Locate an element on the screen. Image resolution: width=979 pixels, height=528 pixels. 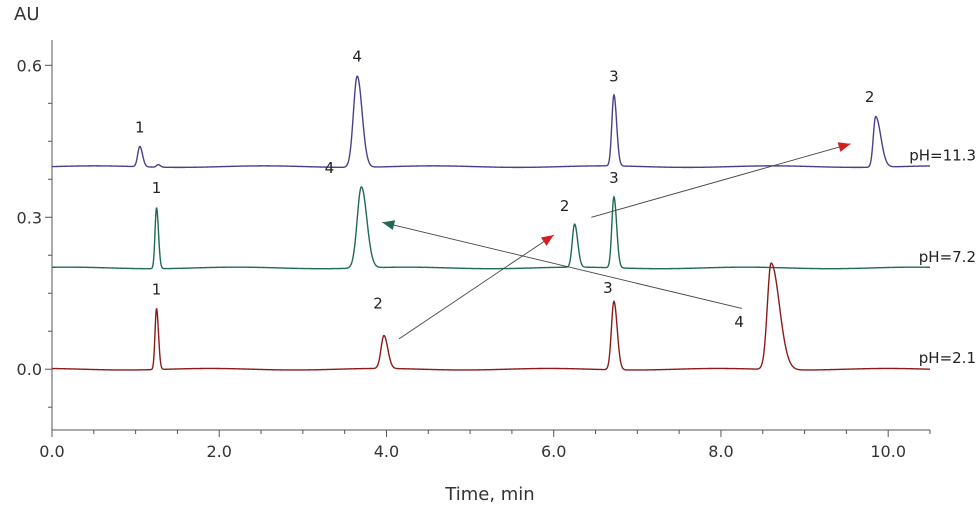
x-tick-label: 4.0 is located at coordinates (386, 451).